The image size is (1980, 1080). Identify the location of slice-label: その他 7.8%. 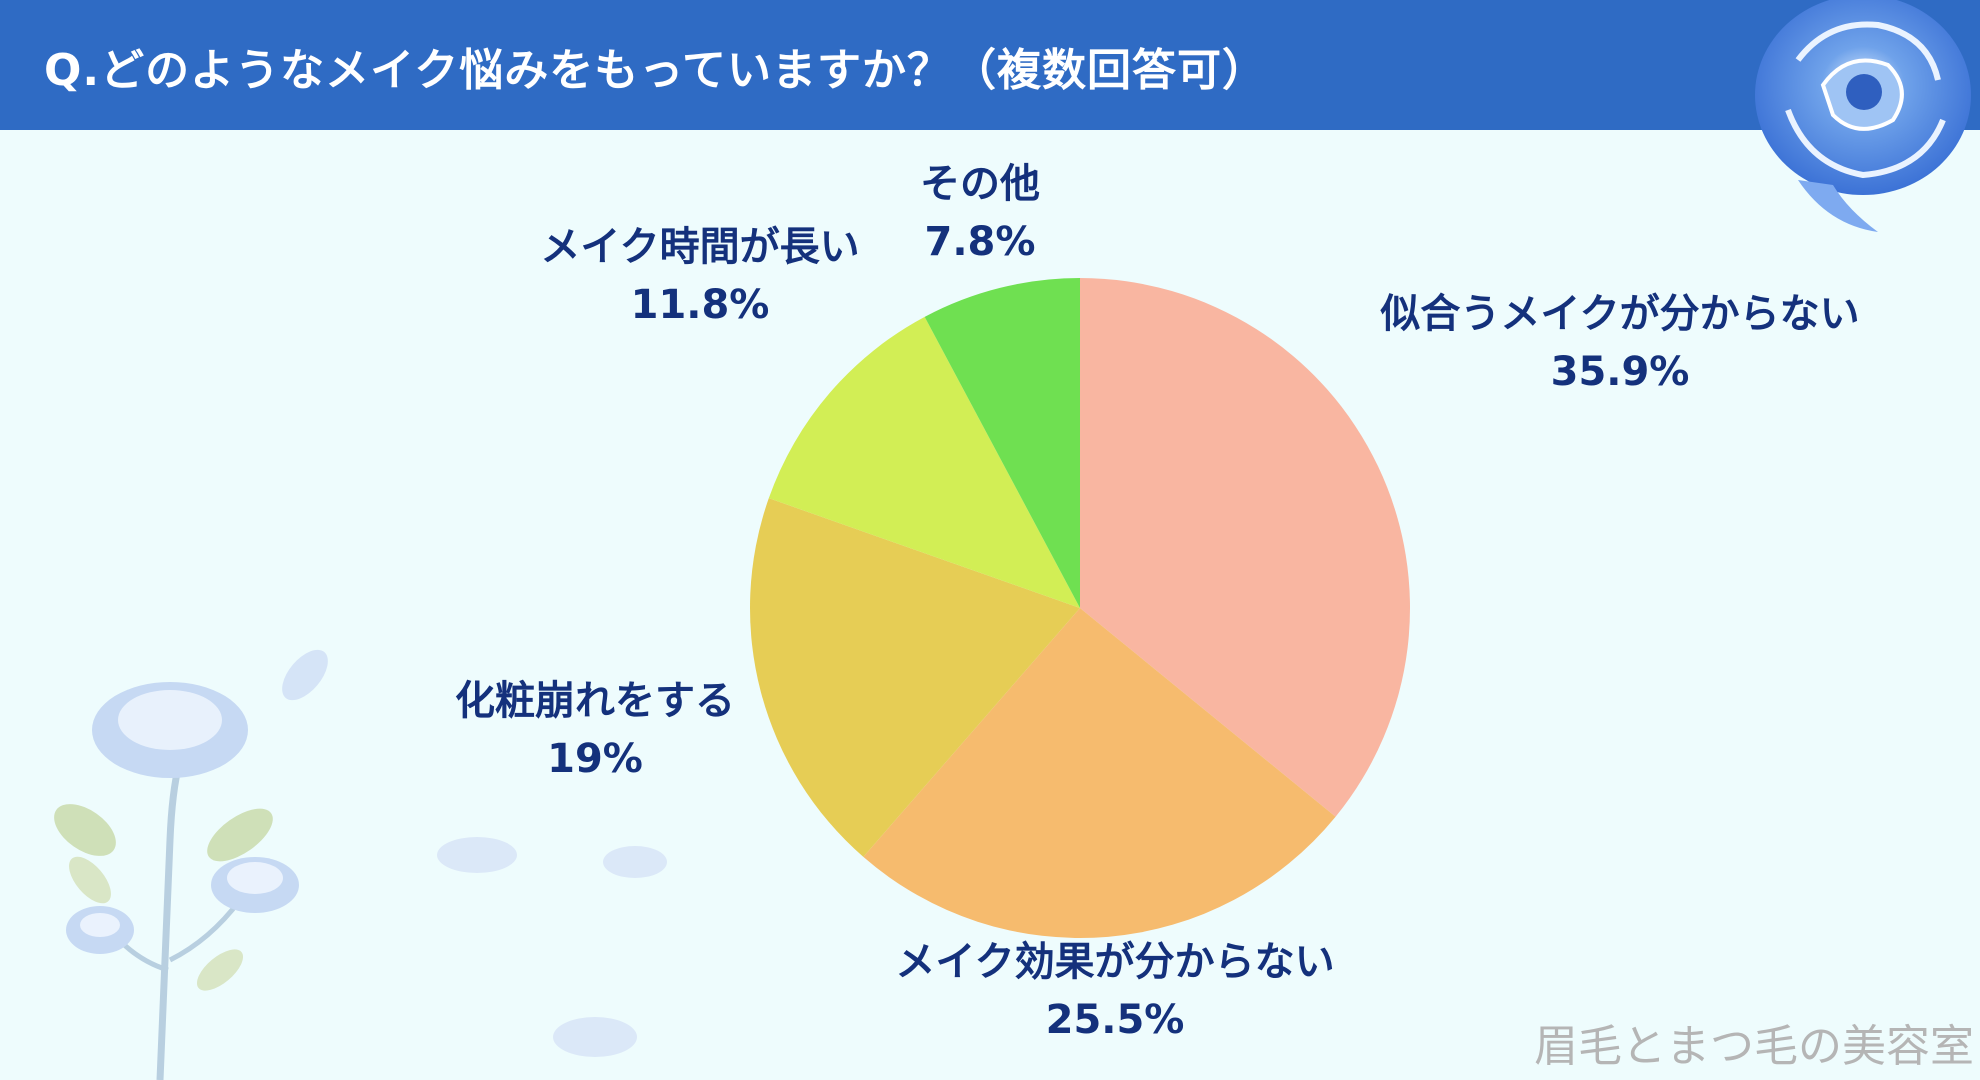
(980, 213).